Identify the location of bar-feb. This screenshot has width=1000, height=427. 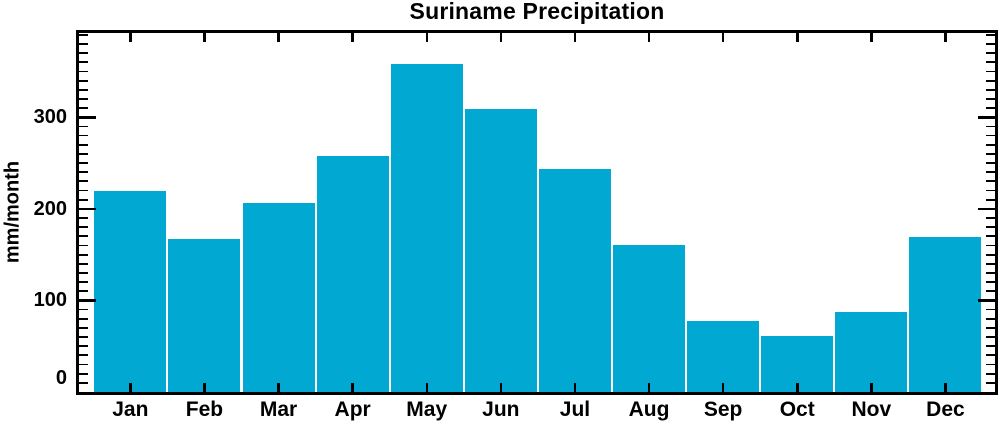
(204, 315).